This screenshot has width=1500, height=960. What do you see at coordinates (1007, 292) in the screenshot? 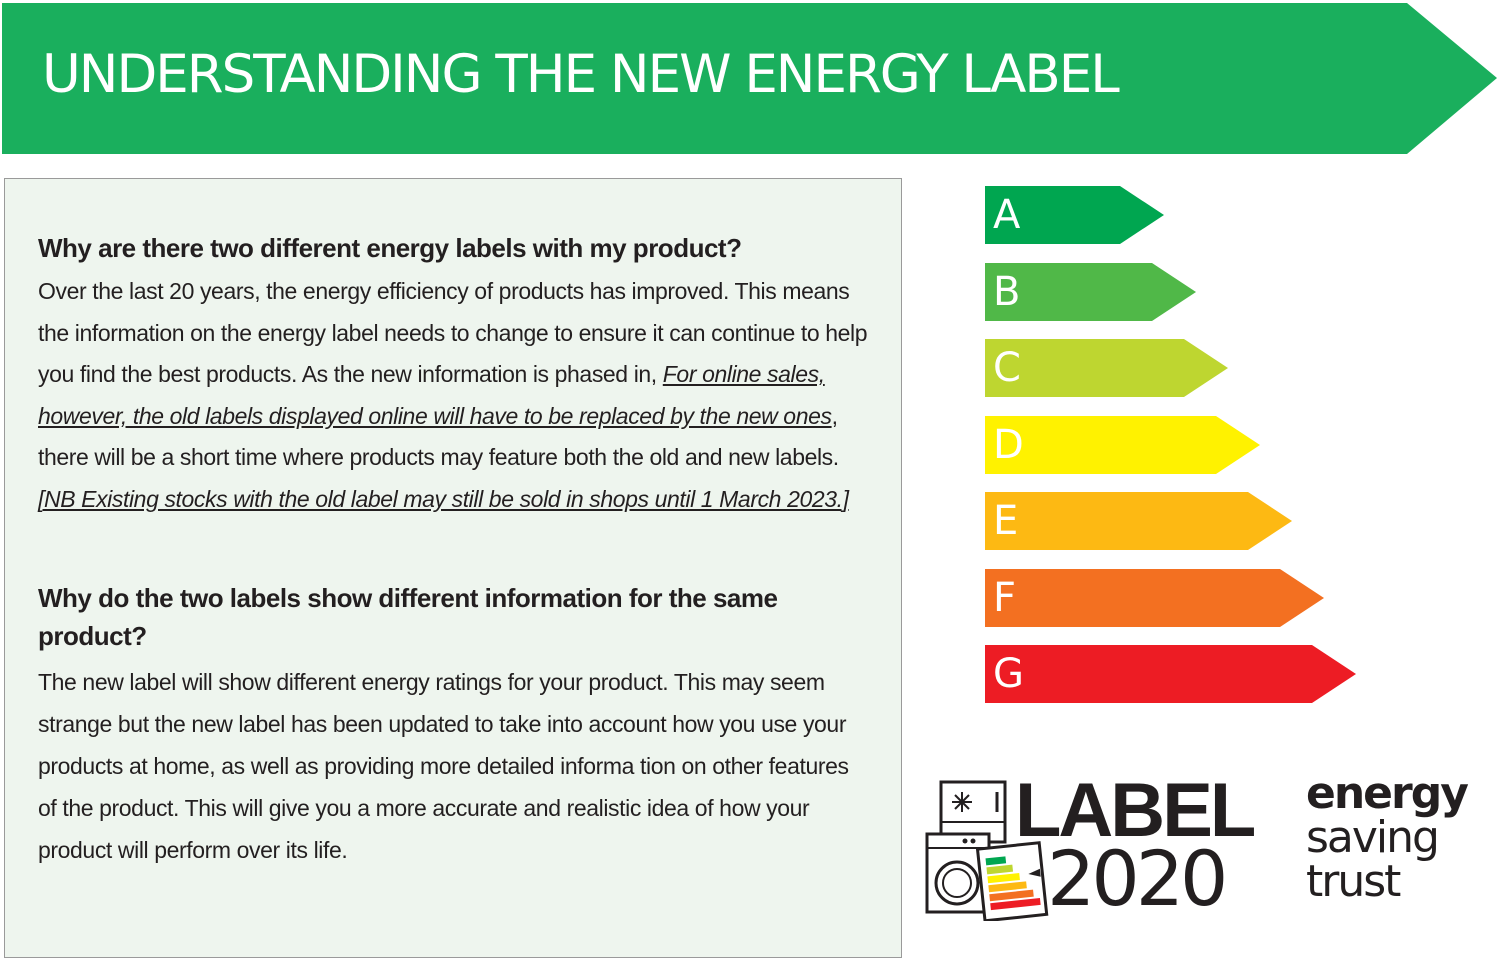
I see `rating-letter: B` at bounding box center [1007, 292].